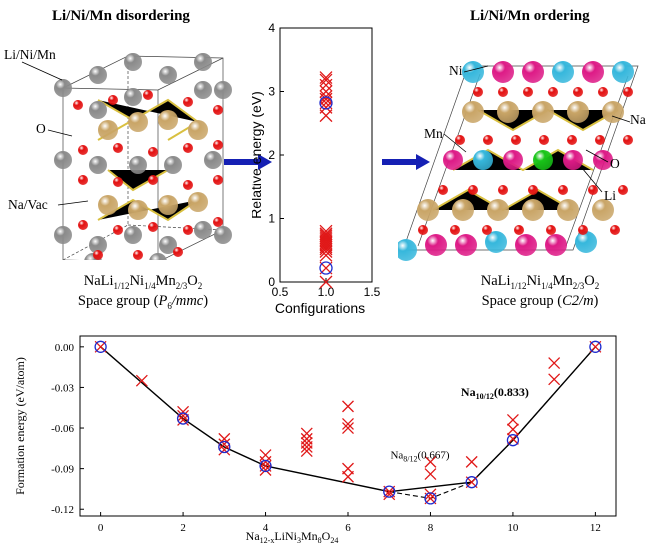  Describe the element at coordinates (65, 348) in the screenshot. I see `y-tick-label: 0.00` at that location.